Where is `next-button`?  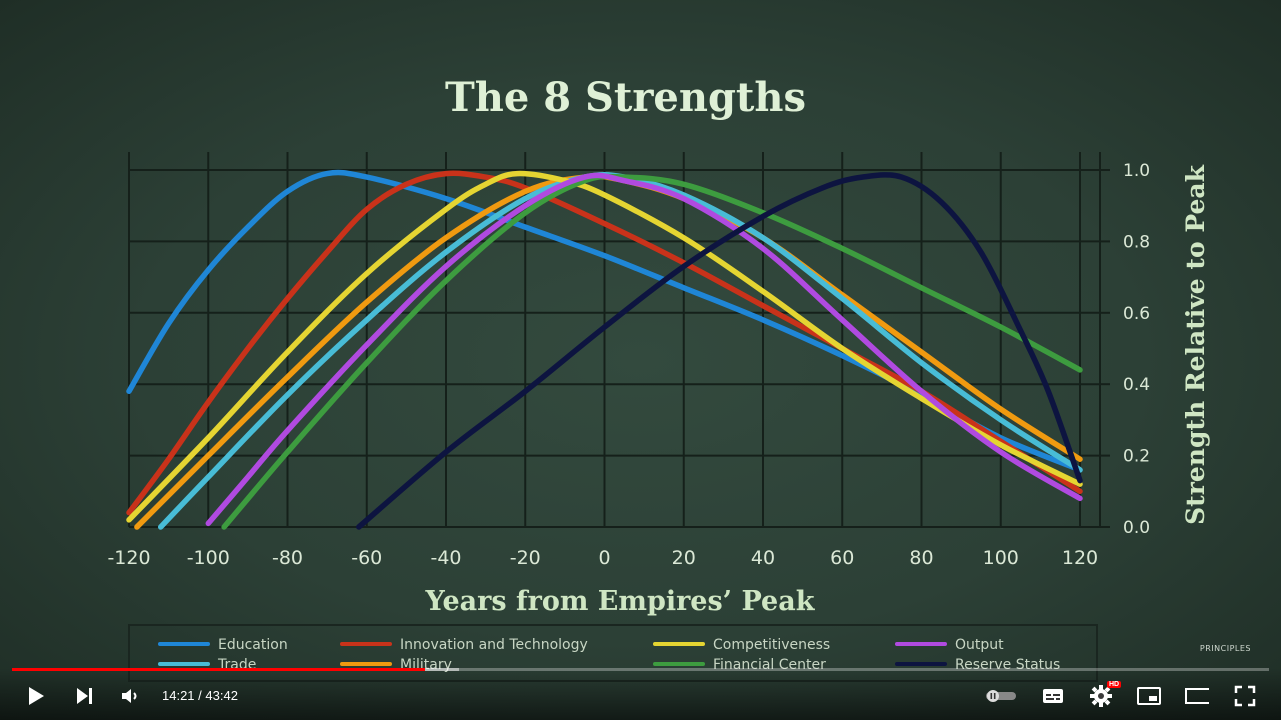 next-button is located at coordinates (85, 696).